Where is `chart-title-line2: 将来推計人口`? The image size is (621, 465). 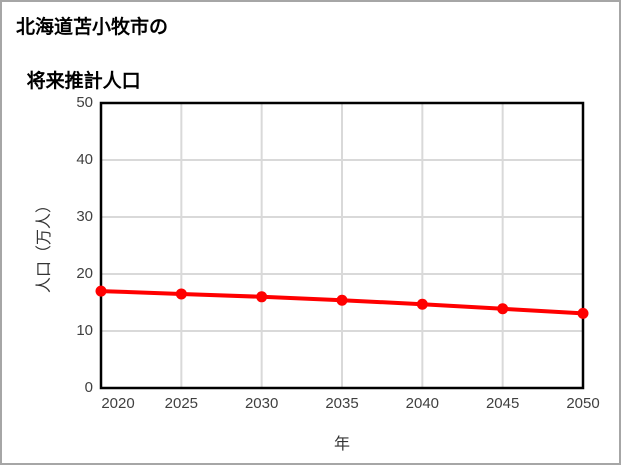 chart-title-line2: 将来推計人口 is located at coordinates (83, 81).